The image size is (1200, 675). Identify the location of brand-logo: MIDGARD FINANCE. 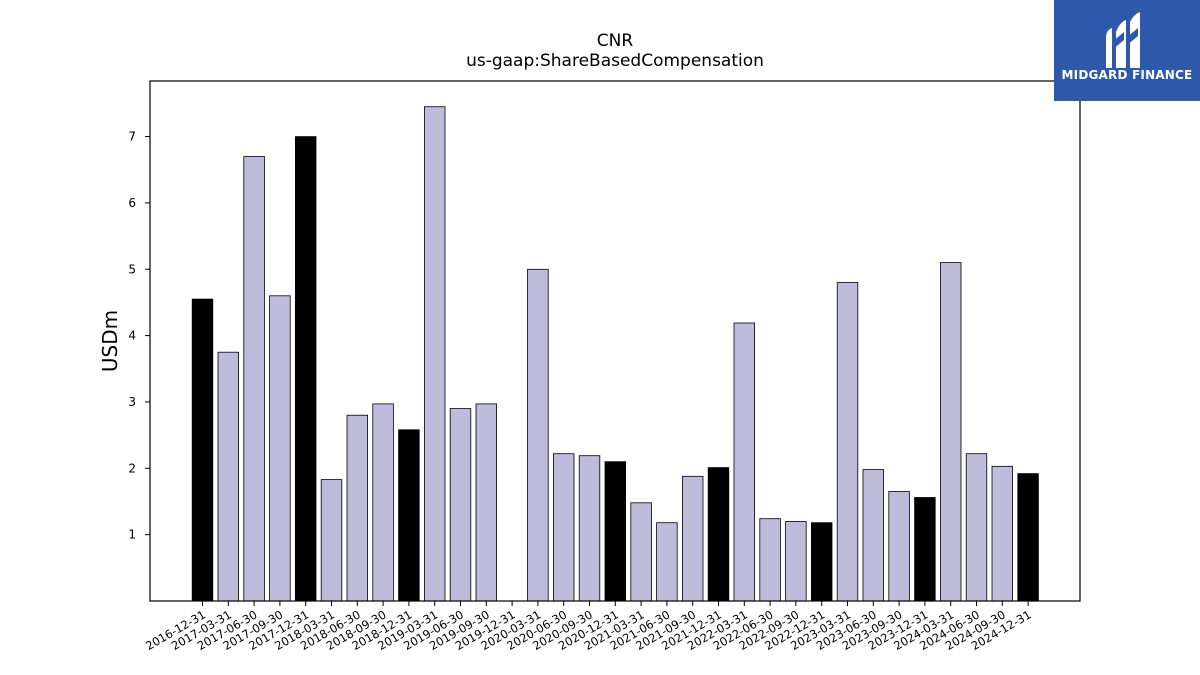
(1127, 50).